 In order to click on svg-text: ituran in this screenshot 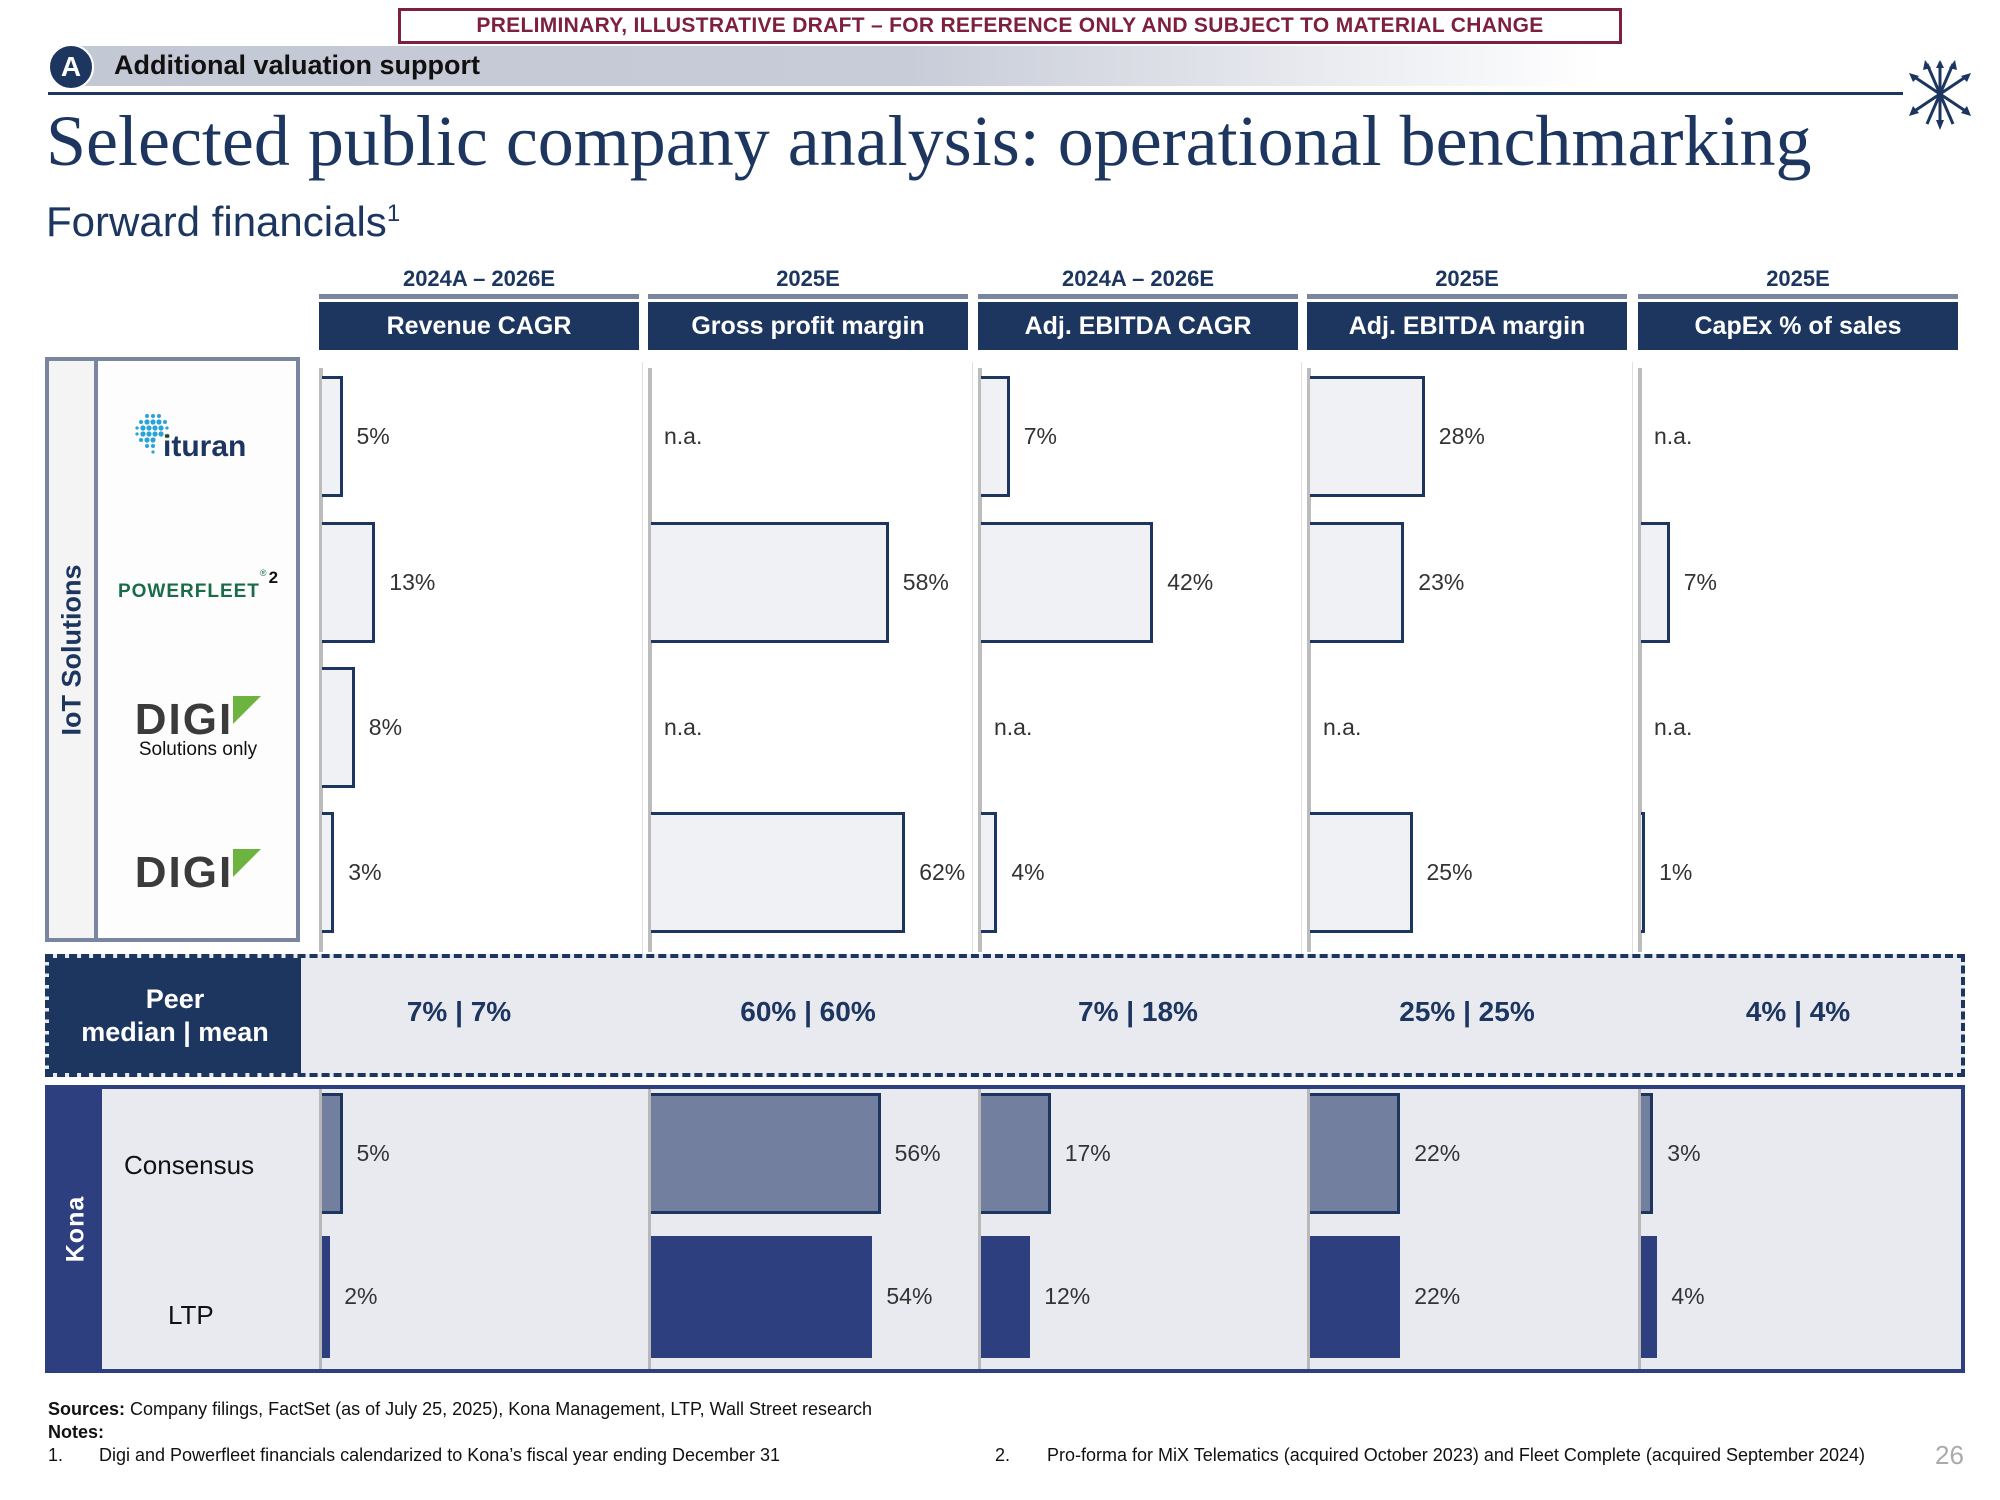, I will do `click(204, 446)`.